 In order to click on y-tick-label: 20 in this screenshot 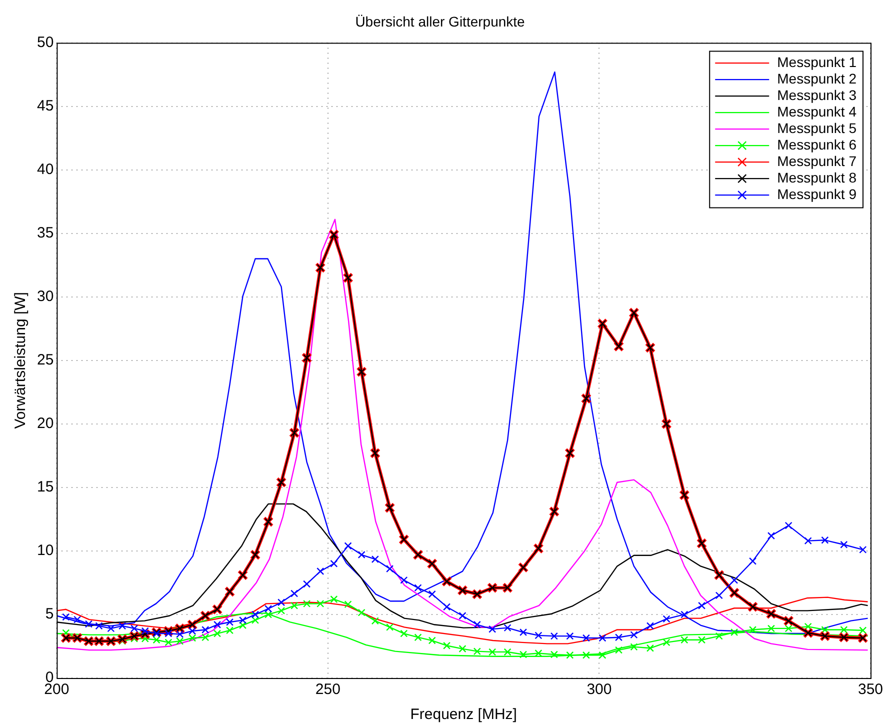, I will do `click(45, 423)`.